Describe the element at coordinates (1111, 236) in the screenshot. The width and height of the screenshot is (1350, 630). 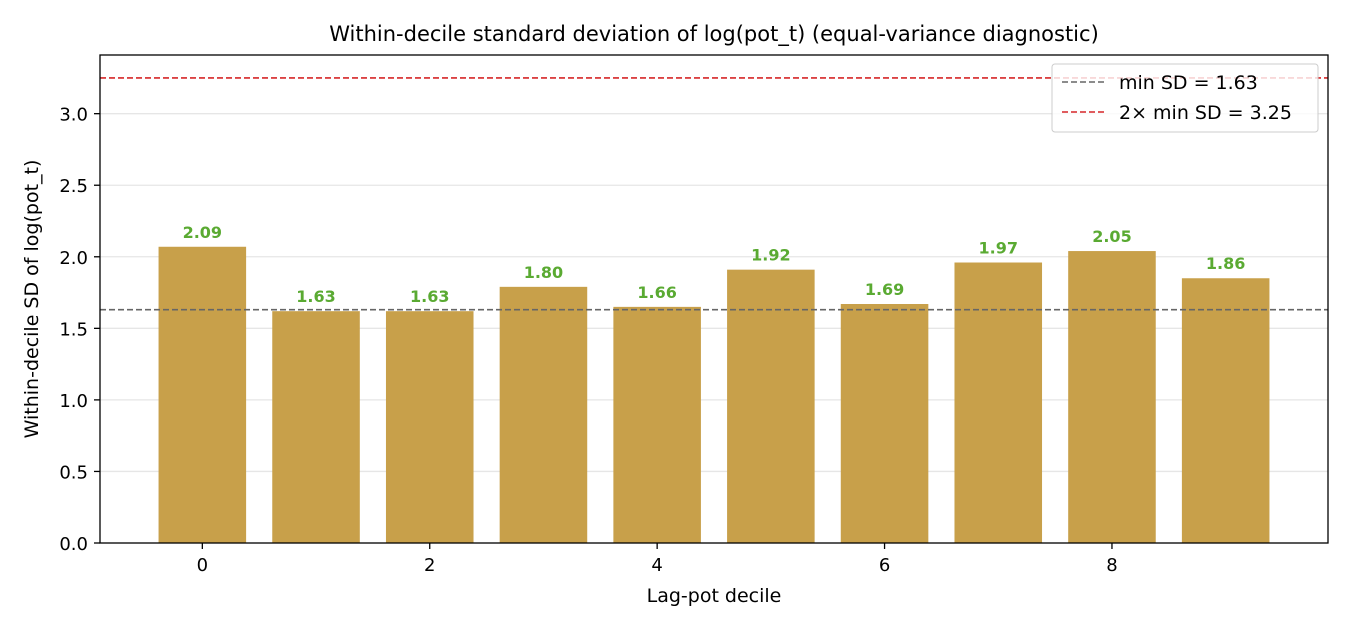
I see `bar-value-label: 2.05` at that location.